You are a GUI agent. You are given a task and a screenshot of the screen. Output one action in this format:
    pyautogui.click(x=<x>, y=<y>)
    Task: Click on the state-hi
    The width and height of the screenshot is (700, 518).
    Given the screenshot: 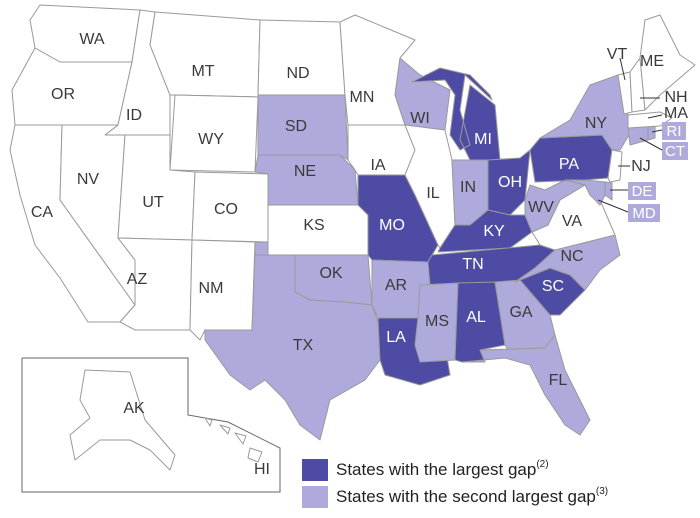 What is the action you would take?
    pyautogui.click(x=233, y=440)
    